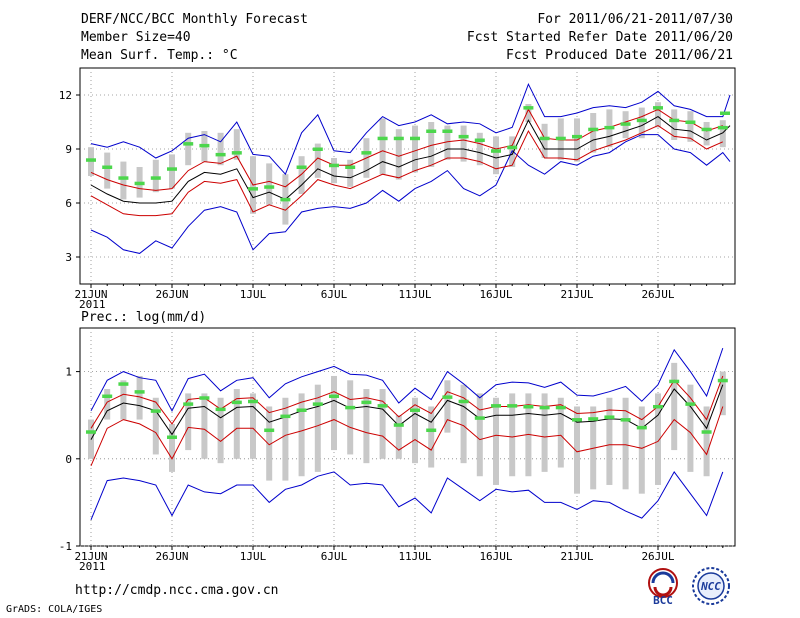 This screenshot has width=800, height=618. I want to click on temperature-xtick-label: 26JUL, so click(657, 294).